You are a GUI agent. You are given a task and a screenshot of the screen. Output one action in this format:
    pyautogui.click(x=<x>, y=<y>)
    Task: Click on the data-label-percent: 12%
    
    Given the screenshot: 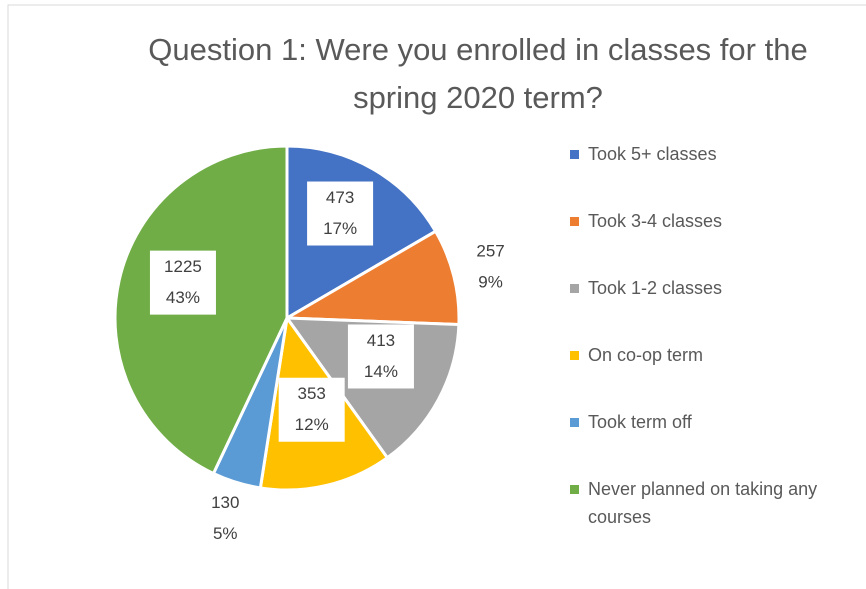 What is the action you would take?
    pyautogui.click(x=312, y=424)
    